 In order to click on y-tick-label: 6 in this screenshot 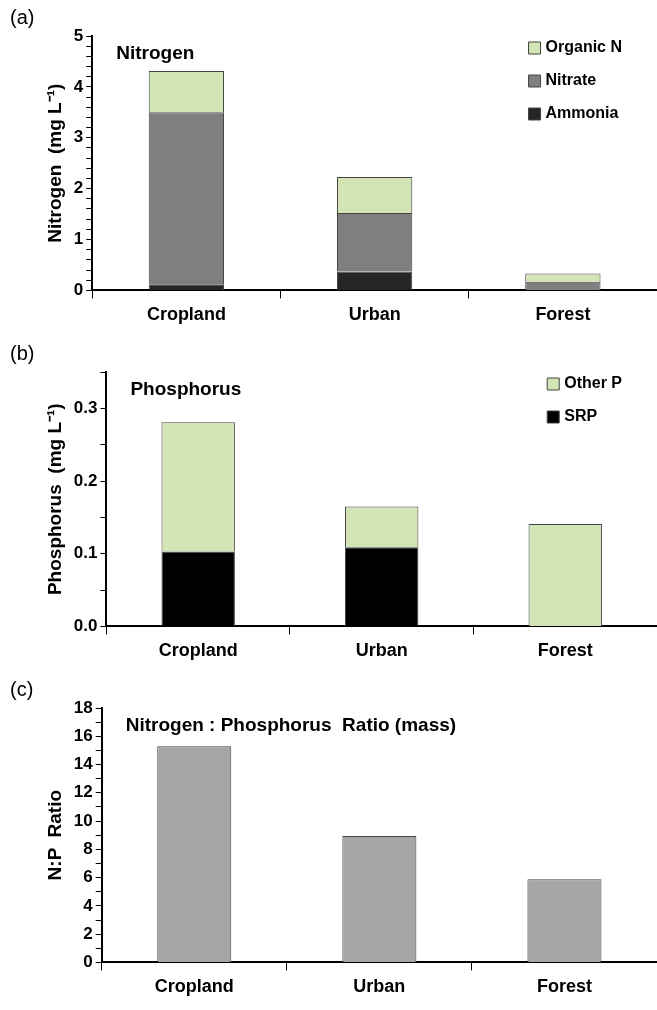, I will do `click(88, 877)`.